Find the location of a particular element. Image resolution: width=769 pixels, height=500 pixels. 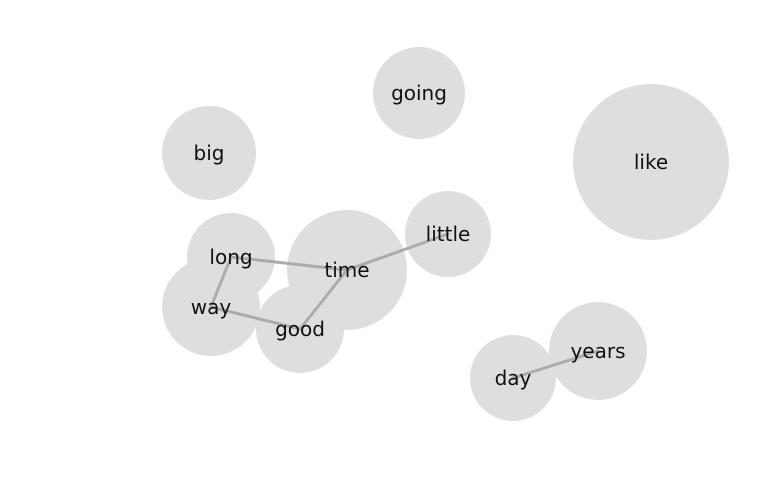

node-label-day: day is located at coordinates (513, 378).